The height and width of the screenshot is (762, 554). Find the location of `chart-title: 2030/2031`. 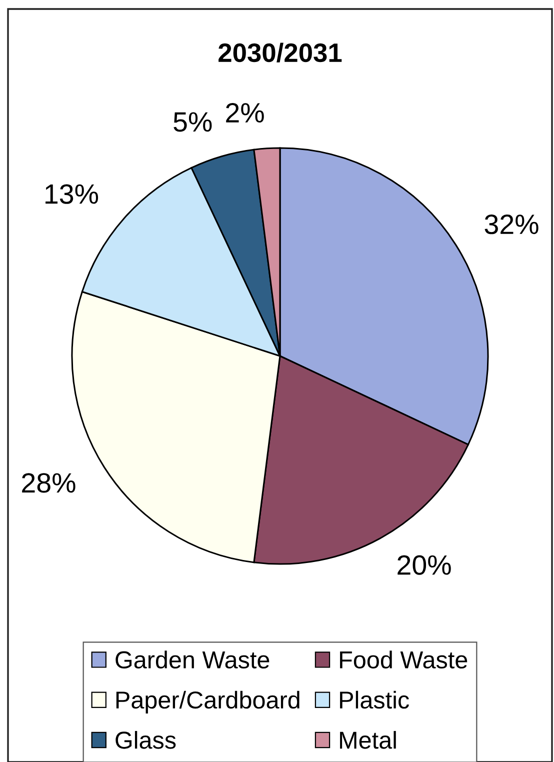

chart-title: 2030/2031 is located at coordinates (280, 52).